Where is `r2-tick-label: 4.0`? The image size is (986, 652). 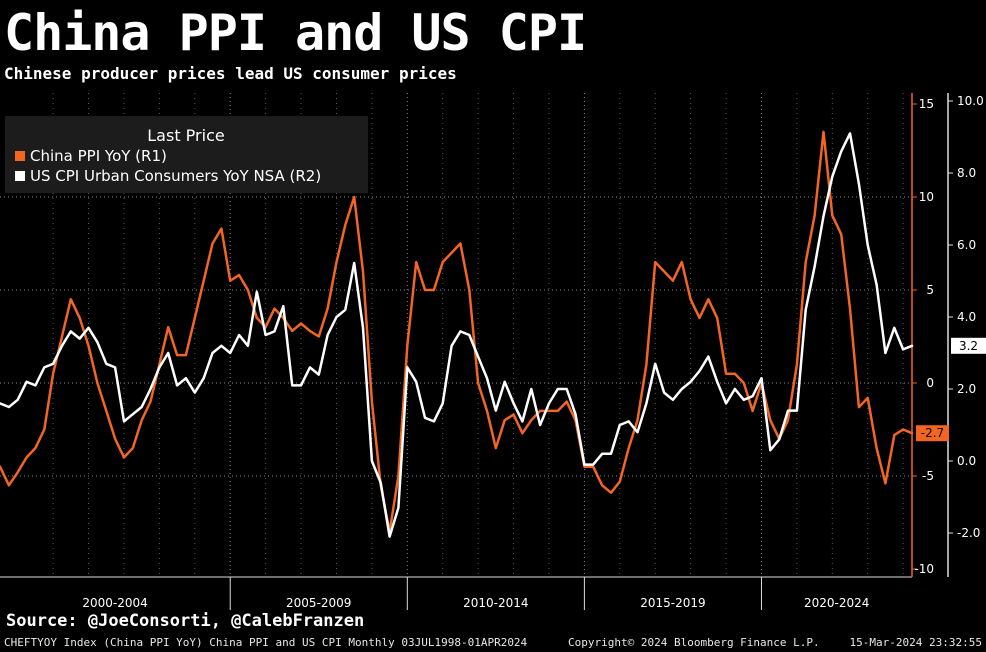
r2-tick-label: 4.0 is located at coordinates (966, 317).